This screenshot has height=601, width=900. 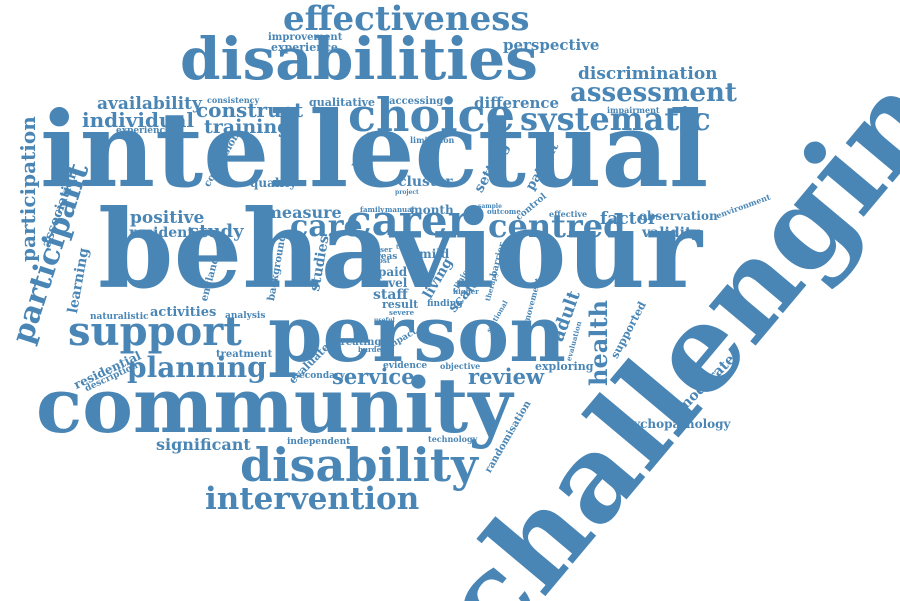 I want to click on word-study: study, so click(x=216, y=231).